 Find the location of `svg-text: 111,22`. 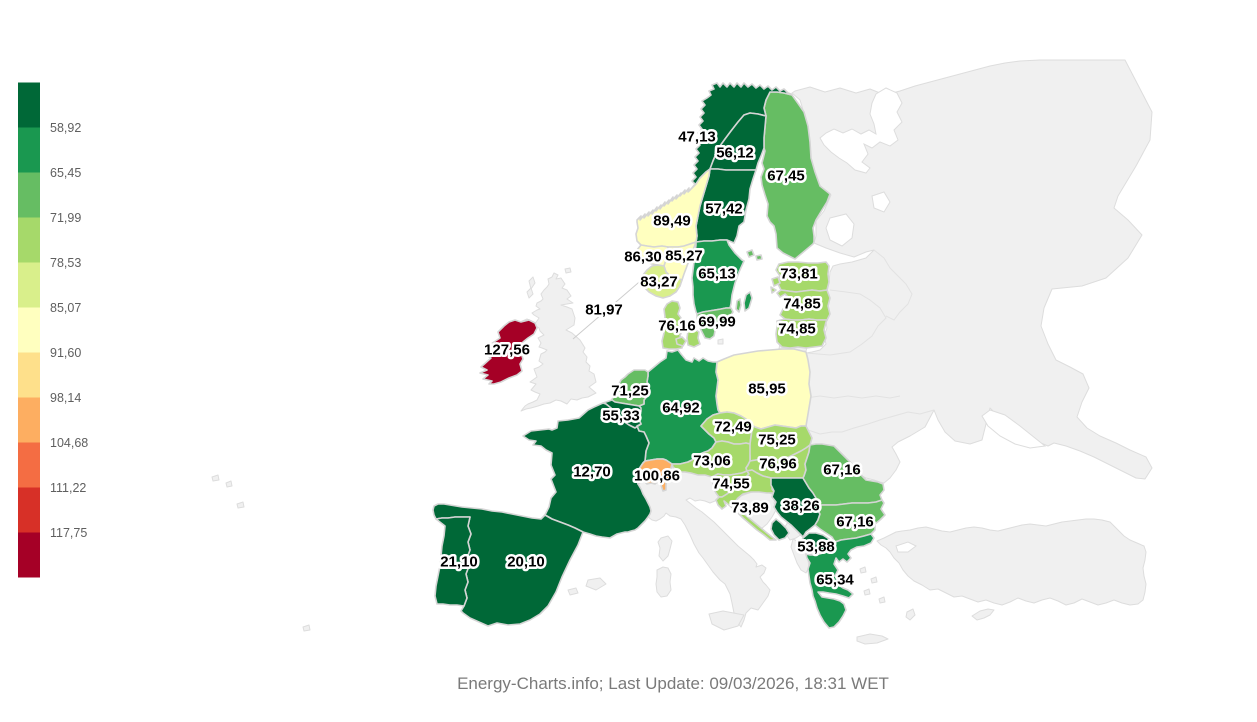

svg-text: 111,22 is located at coordinates (68, 488).